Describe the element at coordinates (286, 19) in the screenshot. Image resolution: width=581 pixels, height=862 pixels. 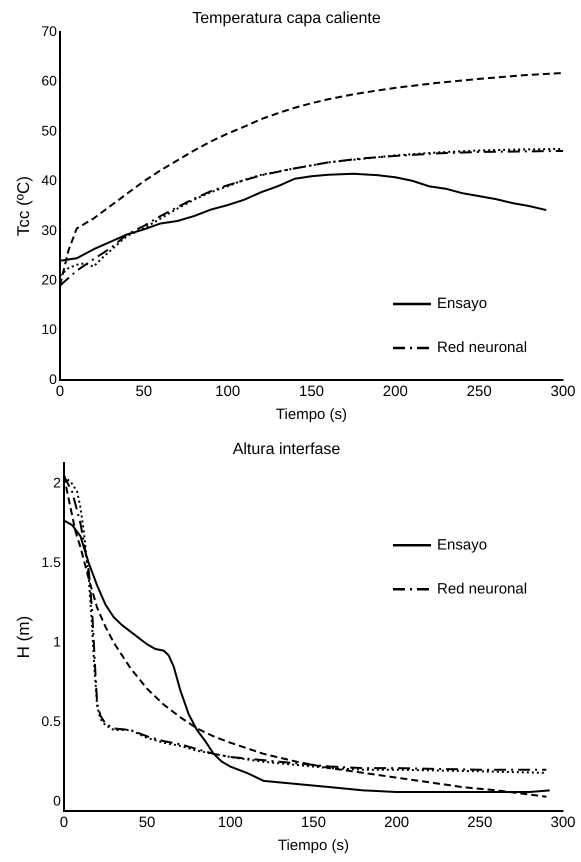
I see `chart-title: Temperatura capa caliente` at that location.